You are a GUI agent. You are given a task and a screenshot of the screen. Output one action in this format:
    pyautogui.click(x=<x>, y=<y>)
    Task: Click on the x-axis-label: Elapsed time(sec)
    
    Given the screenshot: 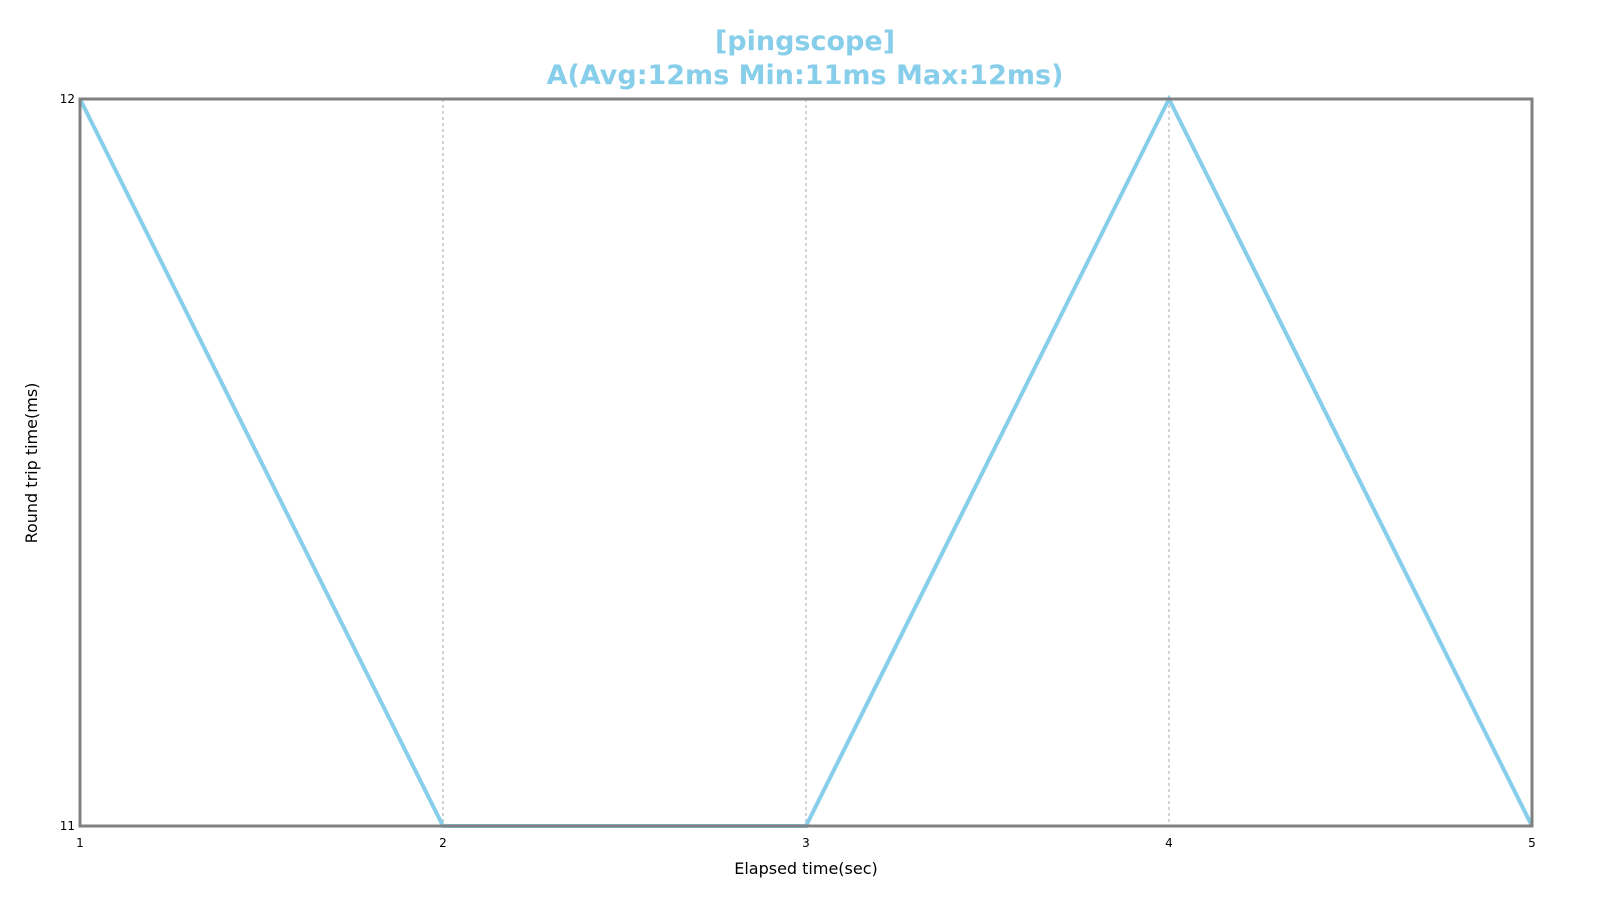 What is the action you would take?
    pyautogui.click(x=806, y=868)
    